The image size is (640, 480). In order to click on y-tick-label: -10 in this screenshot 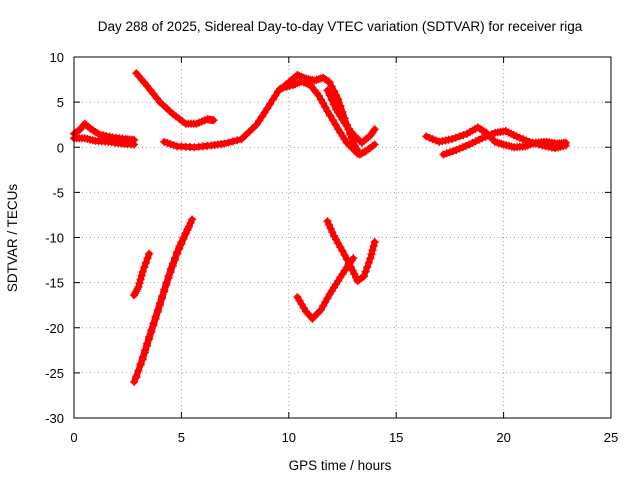, I will do `click(54, 238)`.